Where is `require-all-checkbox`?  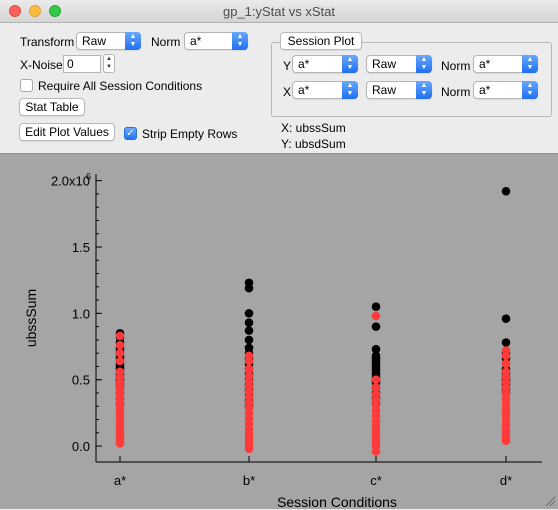 require-all-checkbox is located at coordinates (26, 85).